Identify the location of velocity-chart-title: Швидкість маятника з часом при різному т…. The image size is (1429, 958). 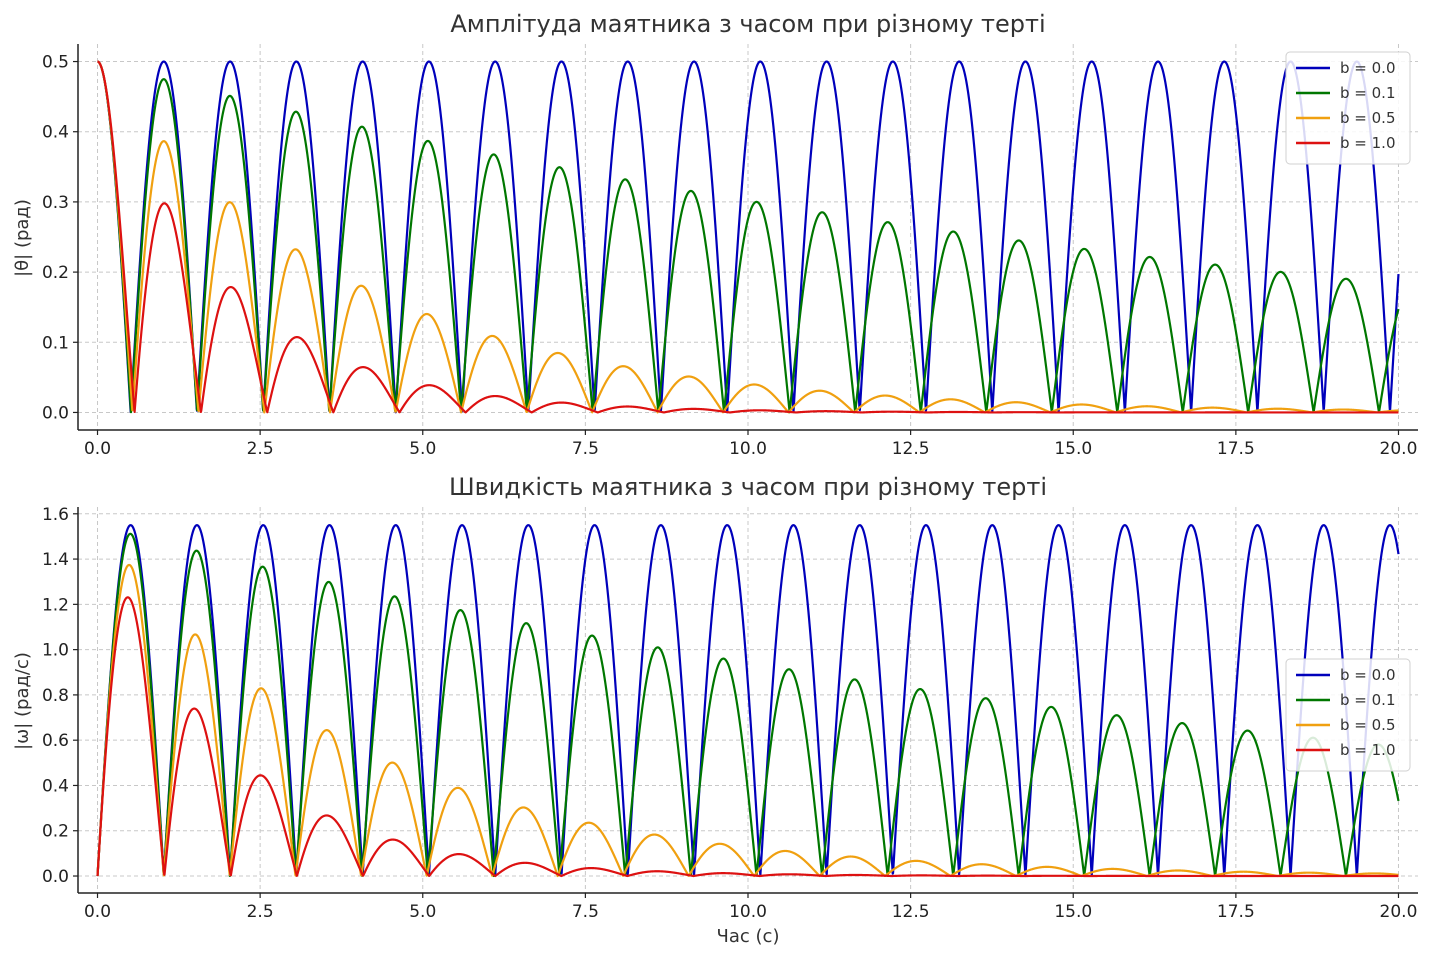
(748, 487).